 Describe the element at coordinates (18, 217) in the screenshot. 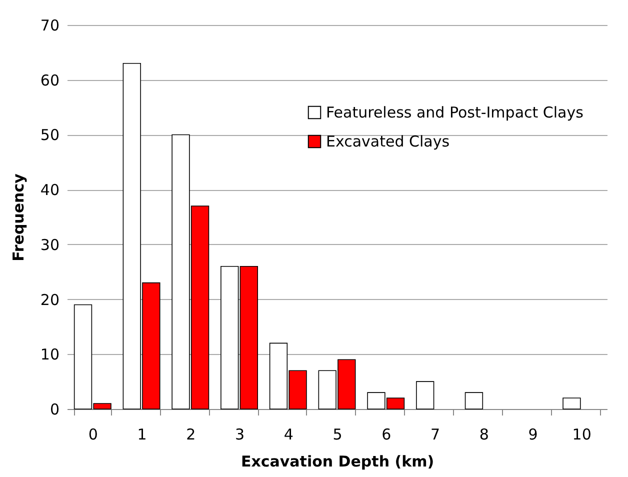

I see `y-axis-title: Frequency` at that location.